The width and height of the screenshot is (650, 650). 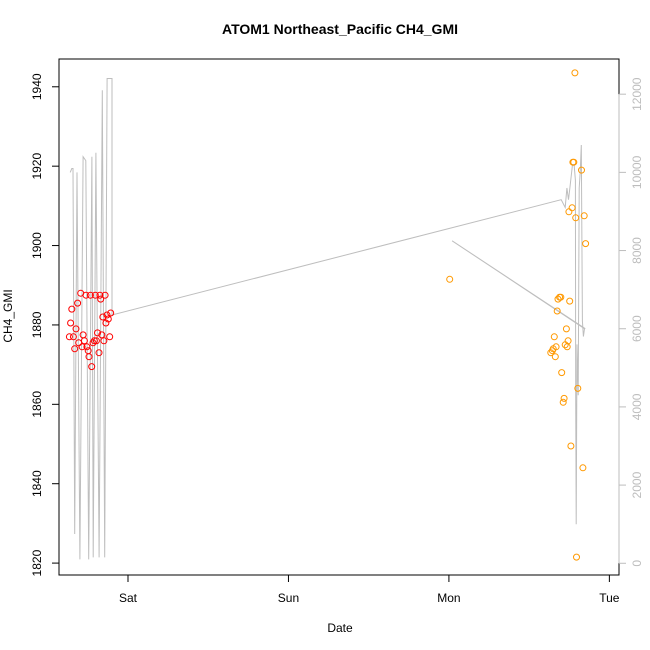 I want to click on y2-tick-label: 6000, so click(x=637, y=328).